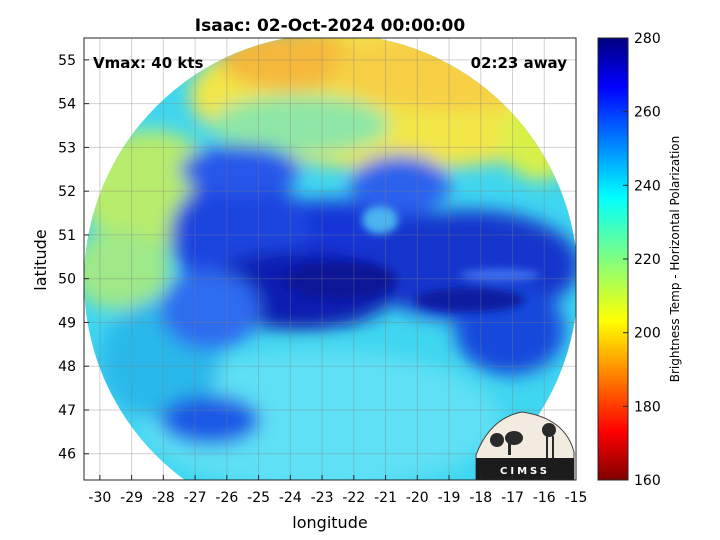 This screenshot has height=540, width=720. I want to click on colorbar-tick-label: 220, so click(647, 260).